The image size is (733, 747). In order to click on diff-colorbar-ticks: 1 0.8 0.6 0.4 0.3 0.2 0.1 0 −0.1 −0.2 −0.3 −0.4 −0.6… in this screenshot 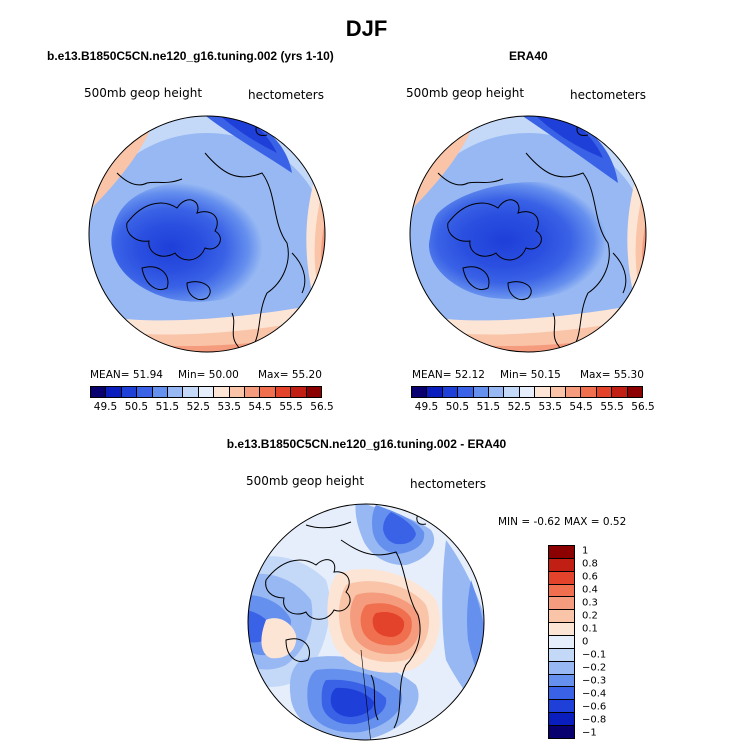, I will do `click(602, 642)`.